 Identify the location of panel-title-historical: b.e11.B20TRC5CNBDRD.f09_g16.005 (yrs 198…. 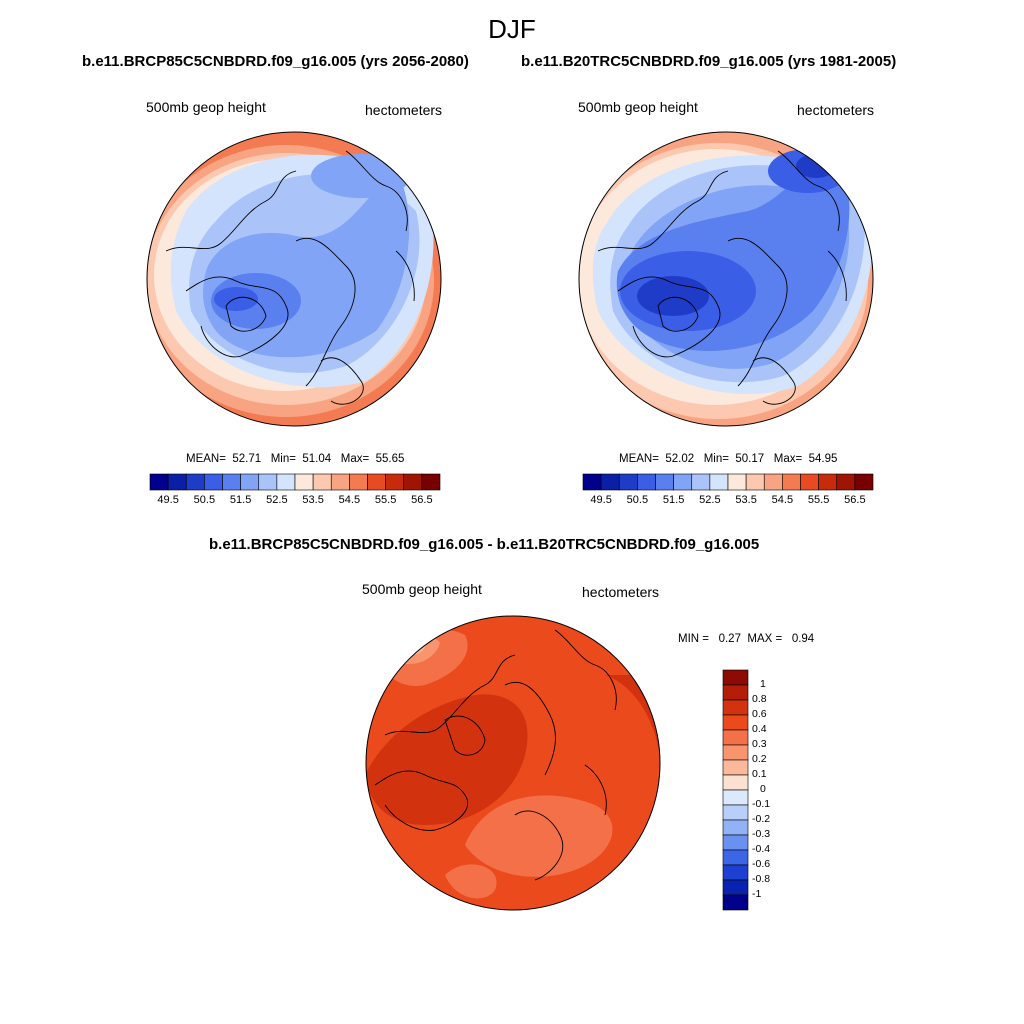
(709, 61).